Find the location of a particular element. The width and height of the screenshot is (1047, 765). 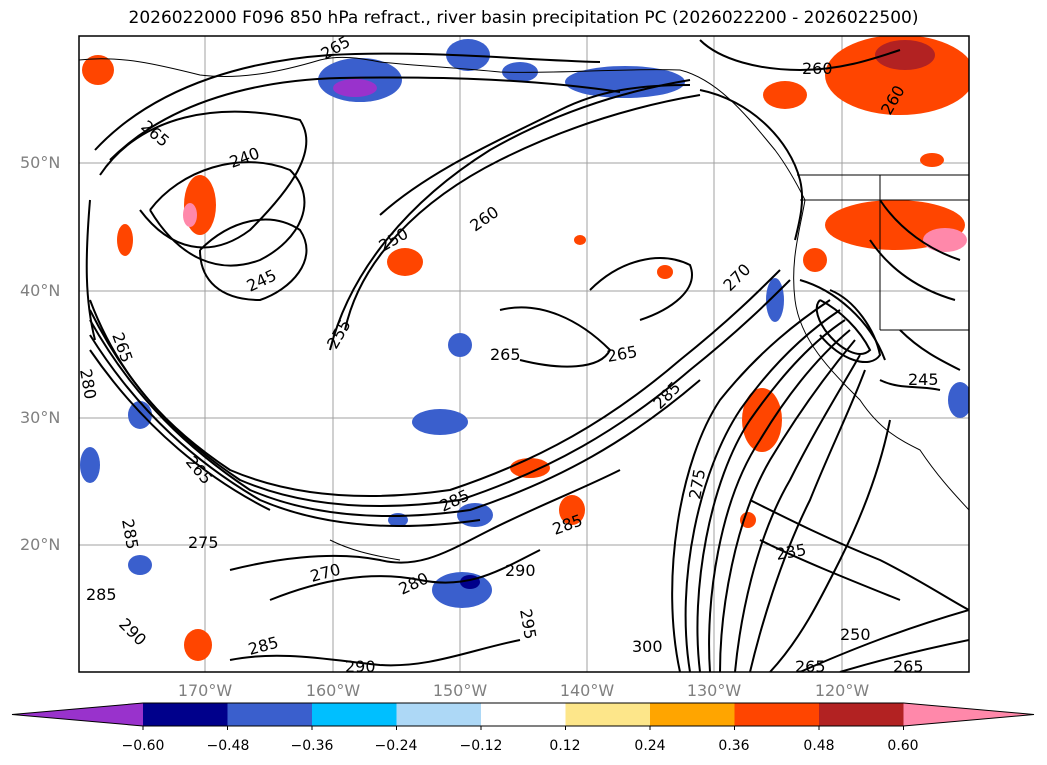

contour-label: 255 is located at coordinates (339, 334).